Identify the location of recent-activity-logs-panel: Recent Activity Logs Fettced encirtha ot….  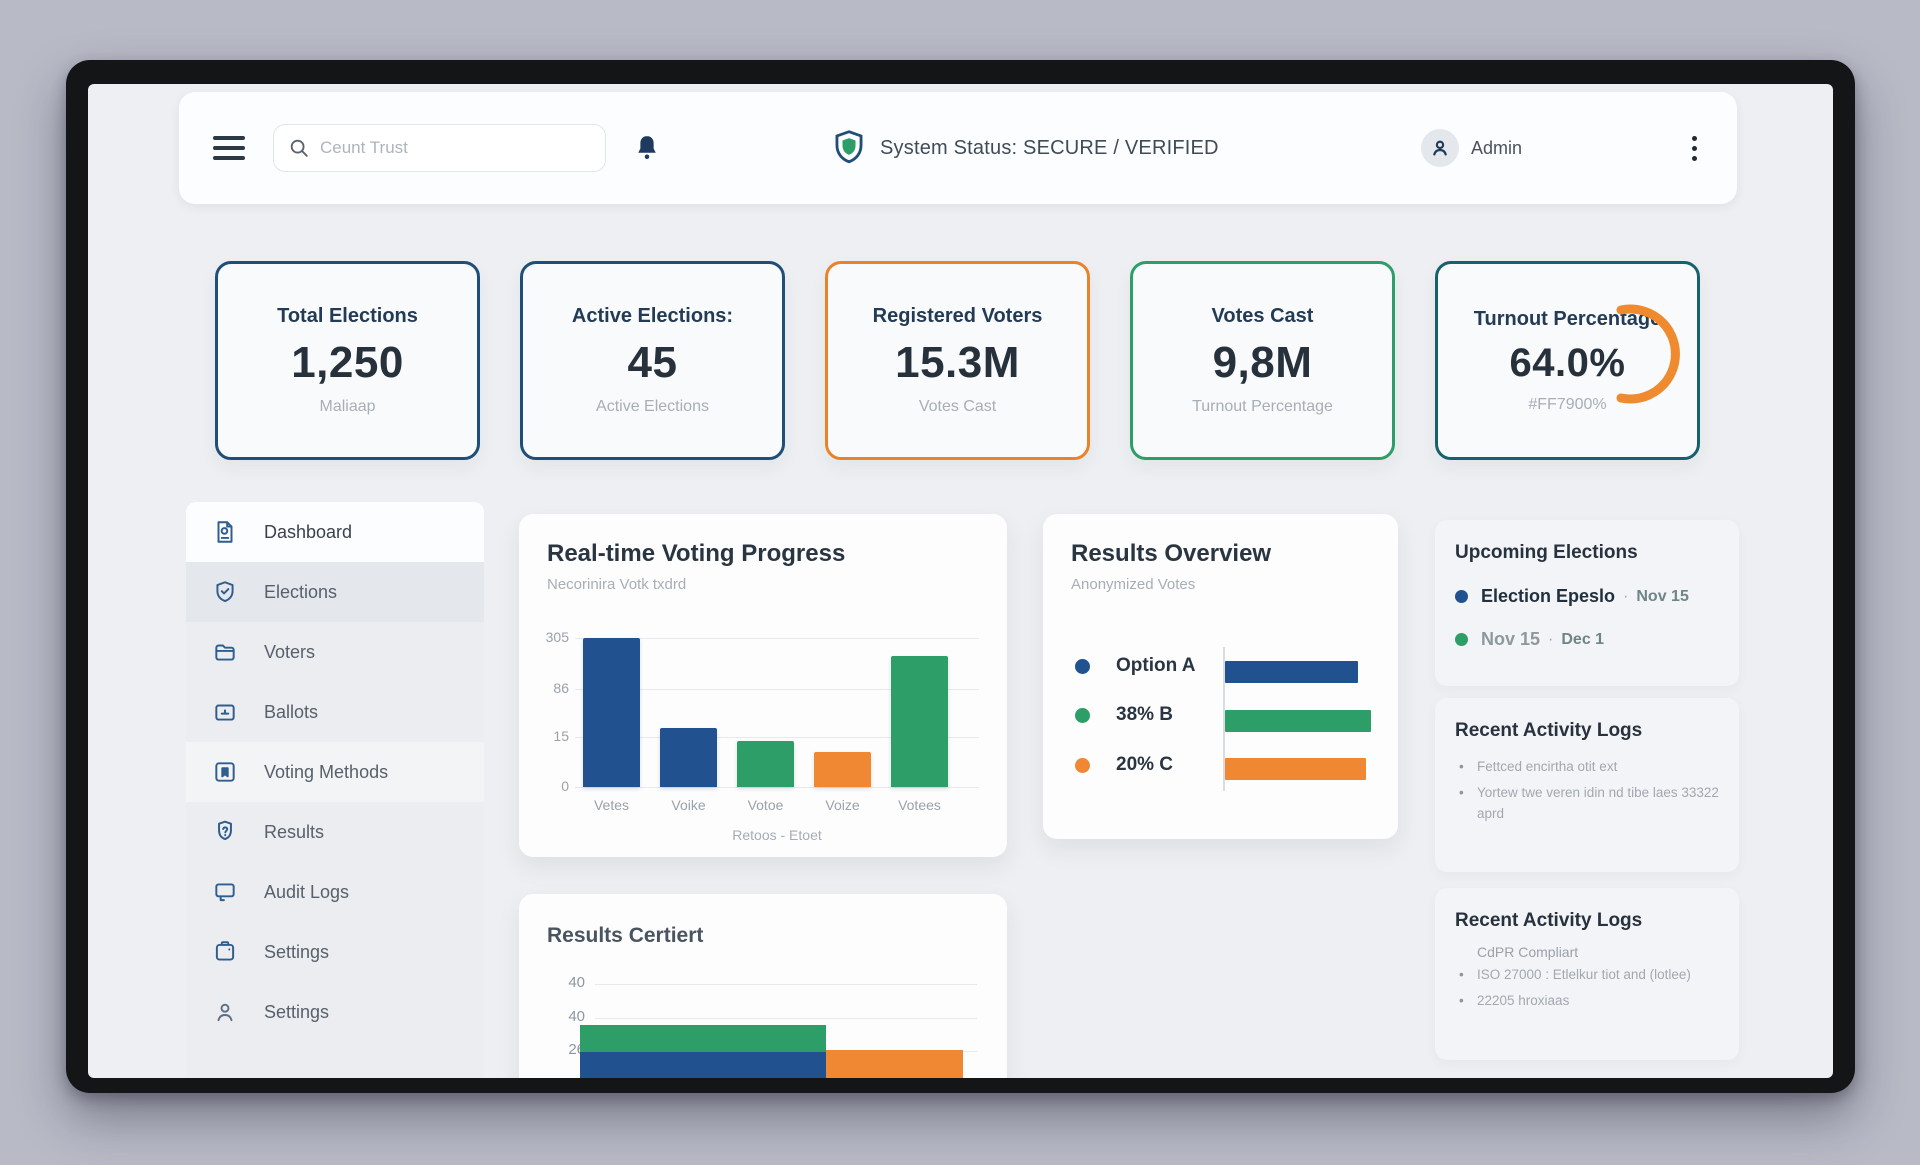
(1587, 785).